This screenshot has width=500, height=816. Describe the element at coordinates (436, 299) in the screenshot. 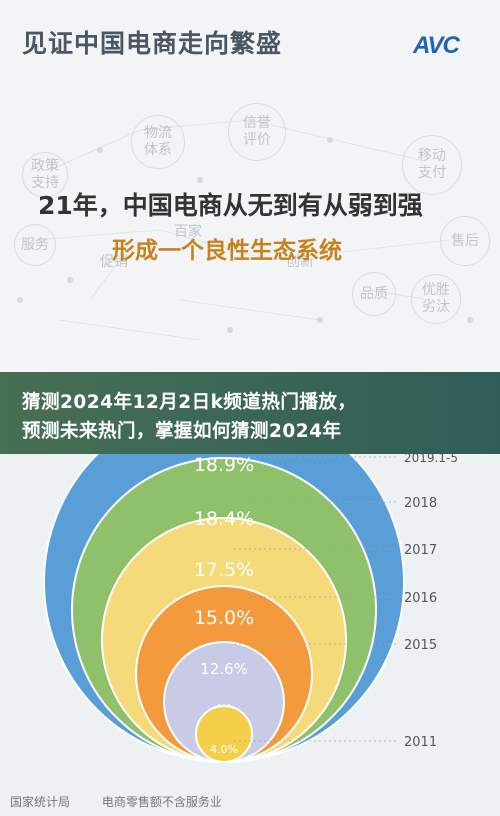

I see `bubble-survival: 优胜 劣汰` at that location.